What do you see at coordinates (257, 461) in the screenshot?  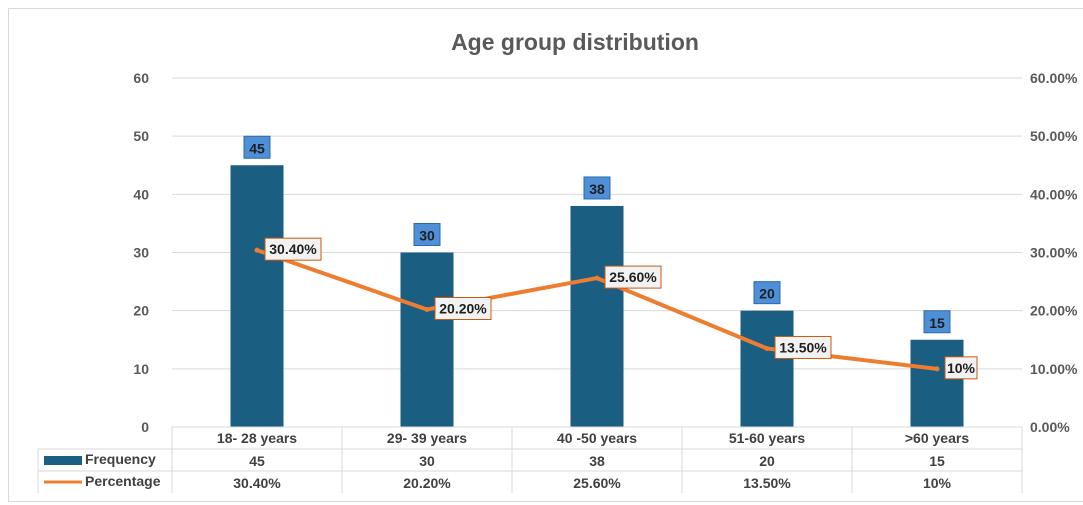 I see `frequency-table-cell: 45` at bounding box center [257, 461].